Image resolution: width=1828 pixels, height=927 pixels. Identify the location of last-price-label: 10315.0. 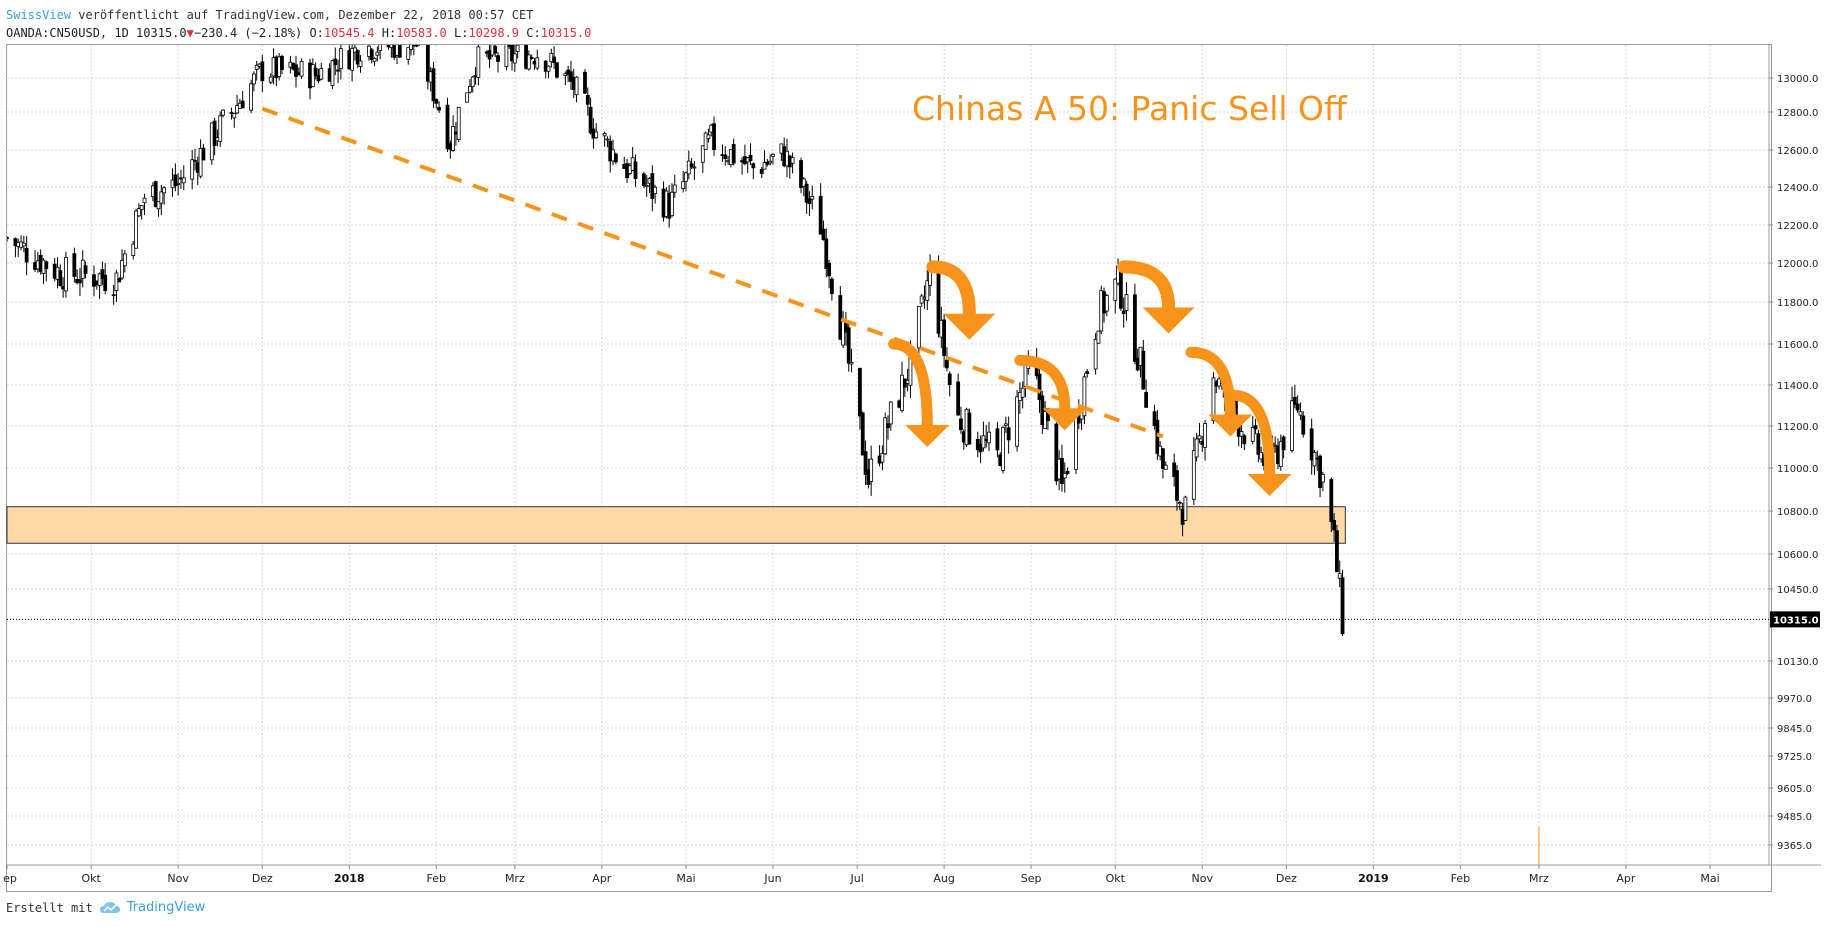
(1796, 620).